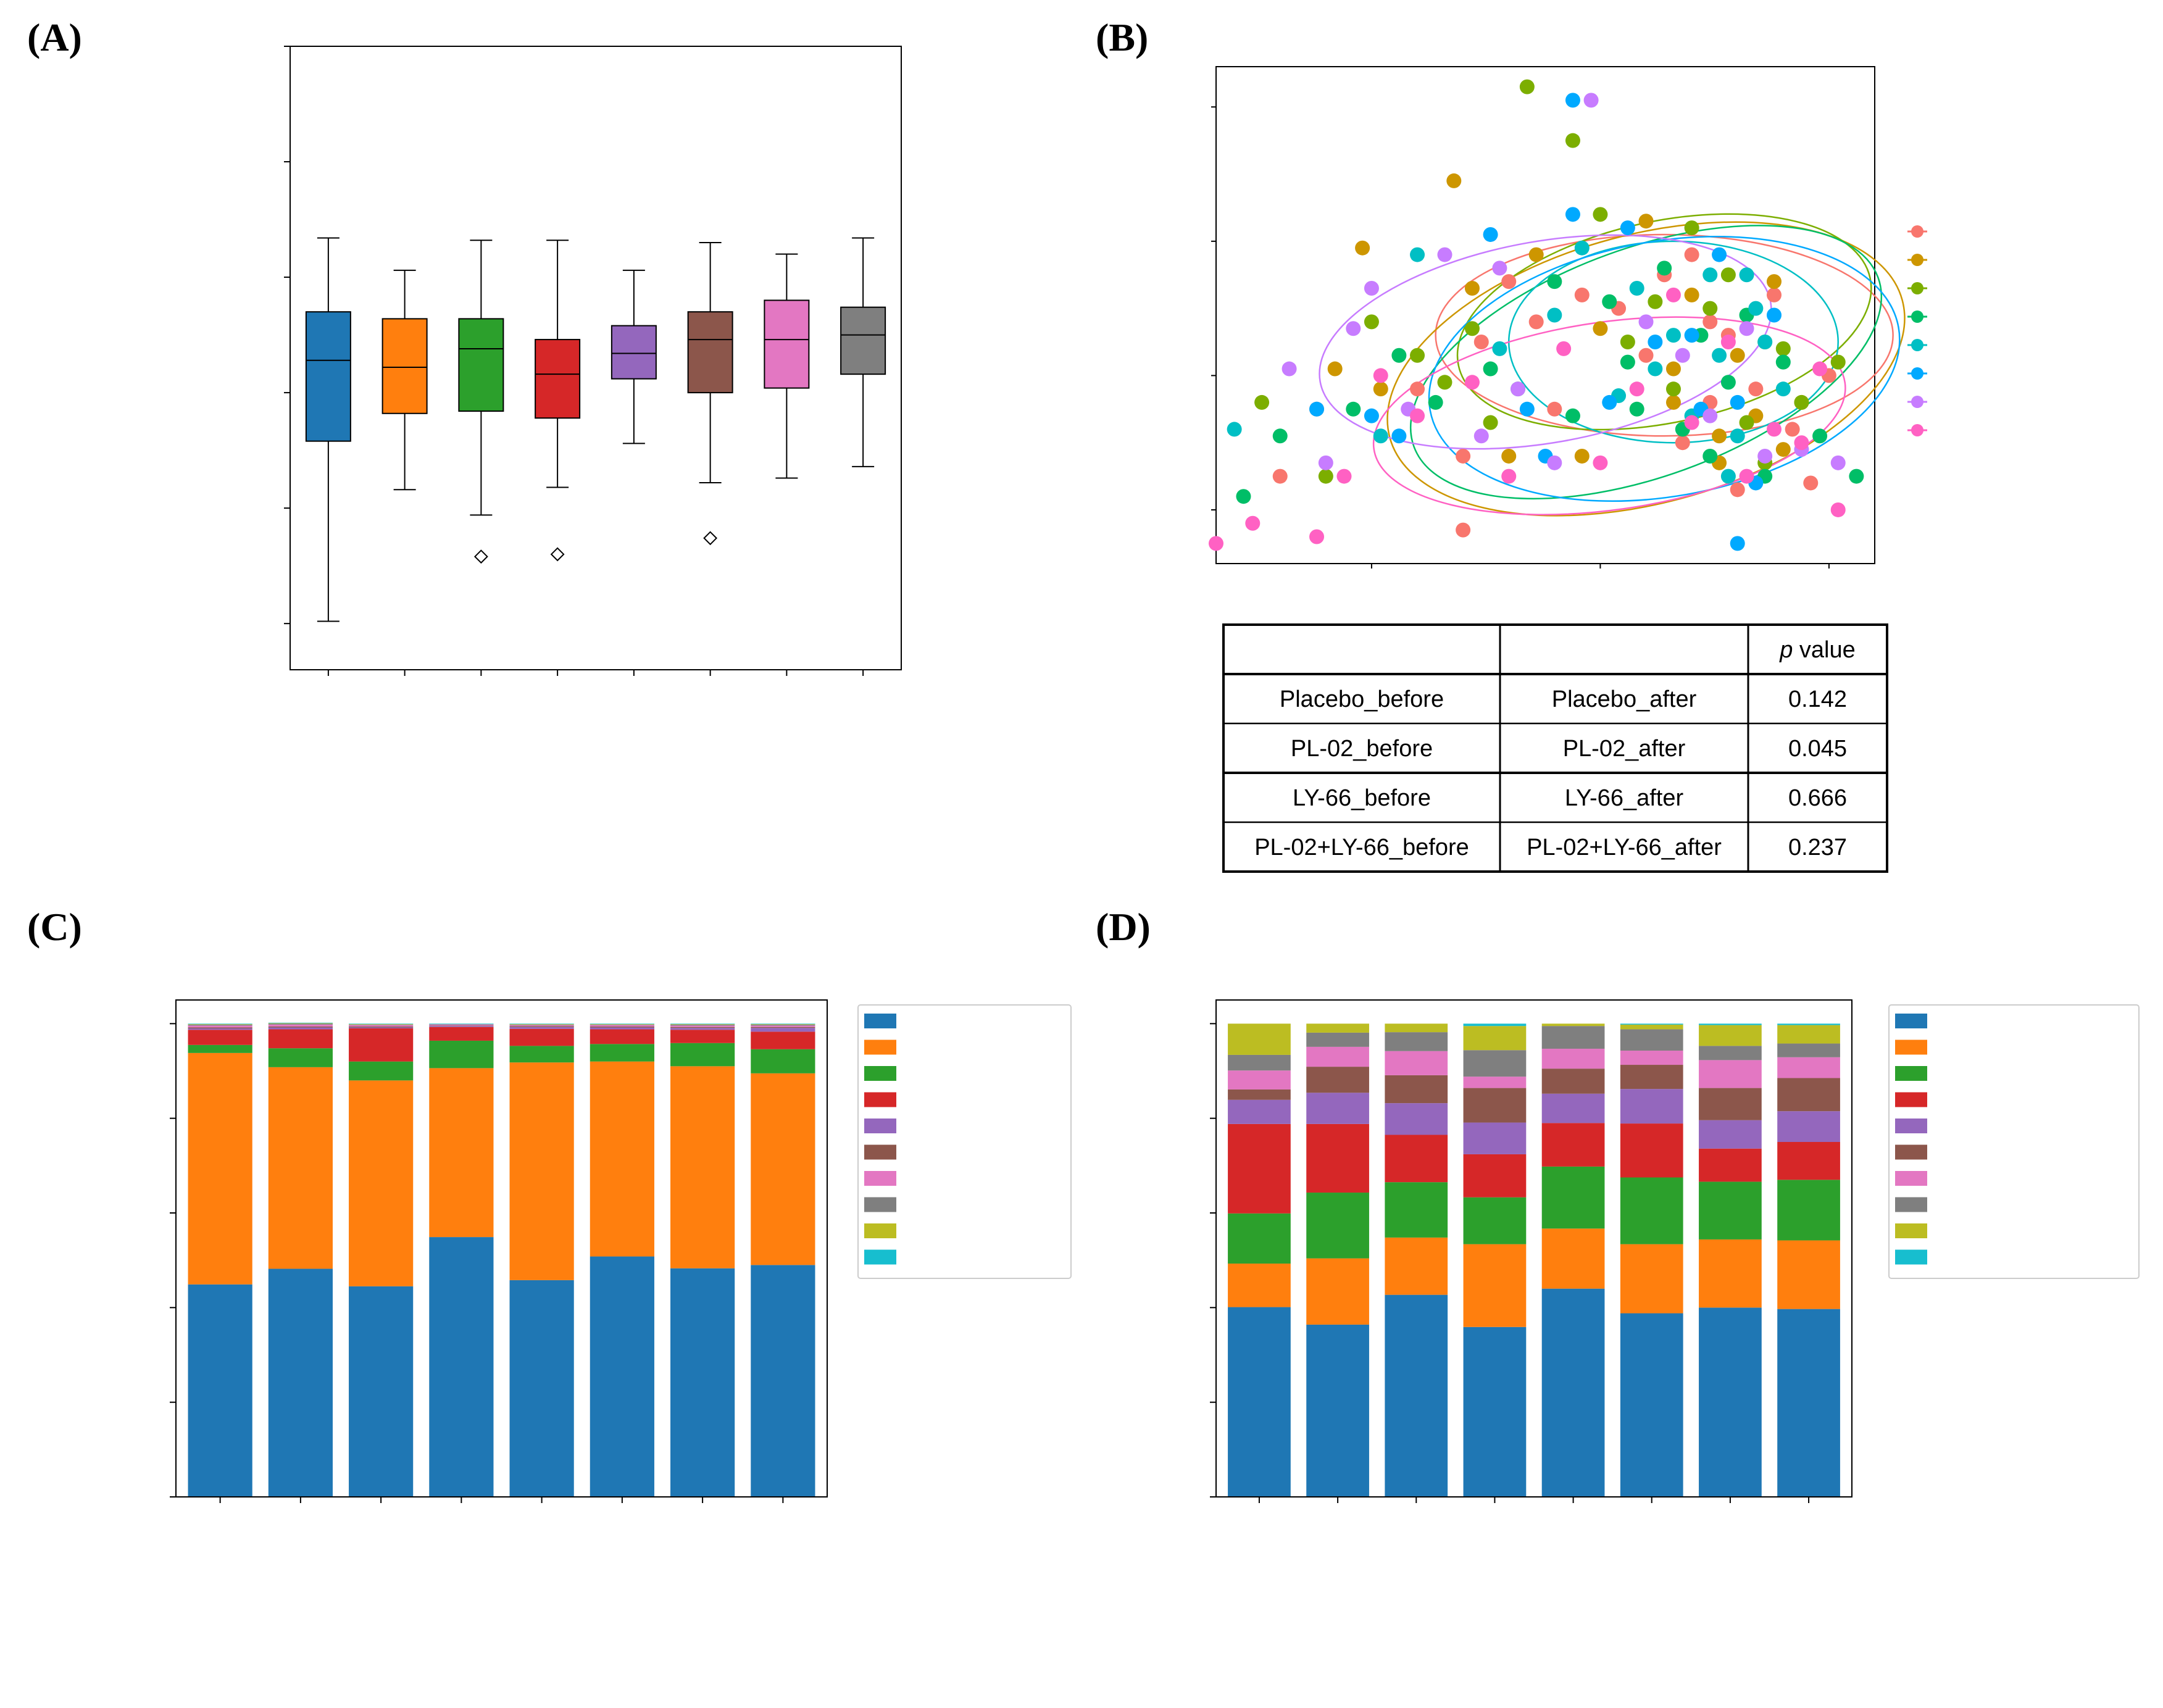 The width and height of the screenshot is (2163, 1708). Describe the element at coordinates (863, 340) in the screenshot. I see `box-PL-02+LY-66-after` at that location.